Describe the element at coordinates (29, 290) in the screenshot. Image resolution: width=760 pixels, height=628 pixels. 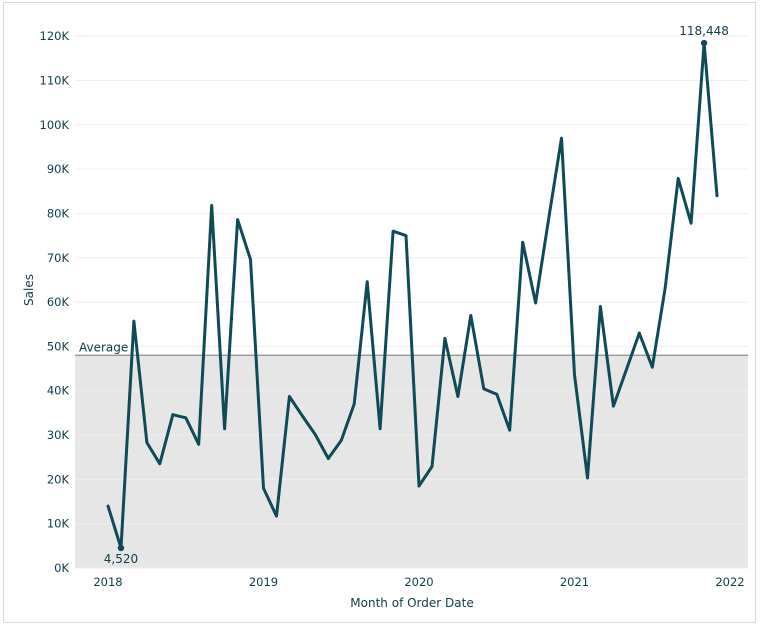
I see `y-axis-title: Sales` at that location.